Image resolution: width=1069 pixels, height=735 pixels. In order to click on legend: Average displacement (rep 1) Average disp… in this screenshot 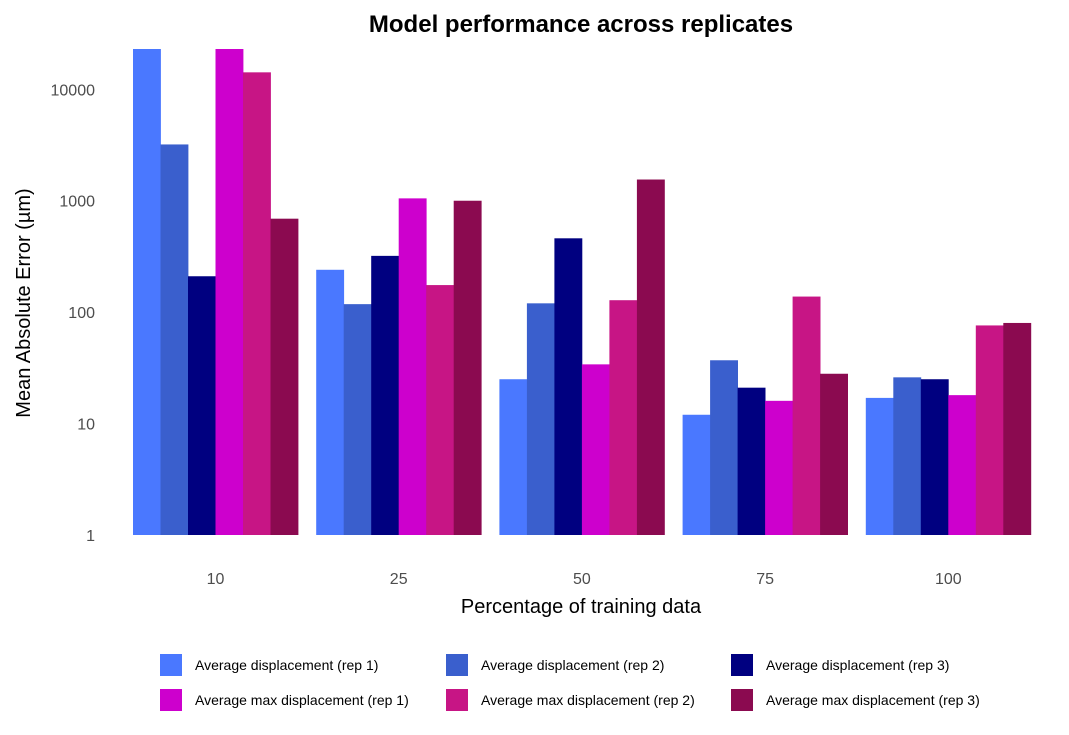, I will do `click(610, 685)`.